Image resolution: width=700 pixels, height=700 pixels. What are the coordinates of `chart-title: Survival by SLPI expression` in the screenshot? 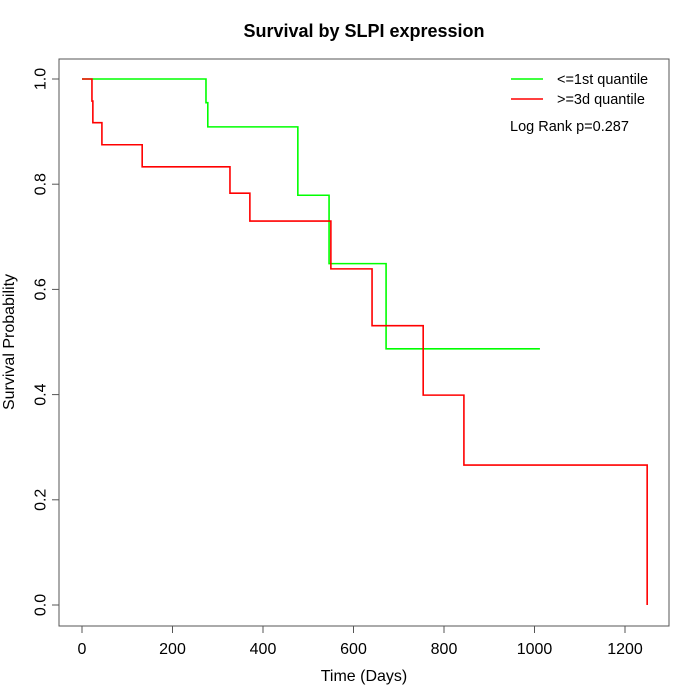 It's located at (363, 31).